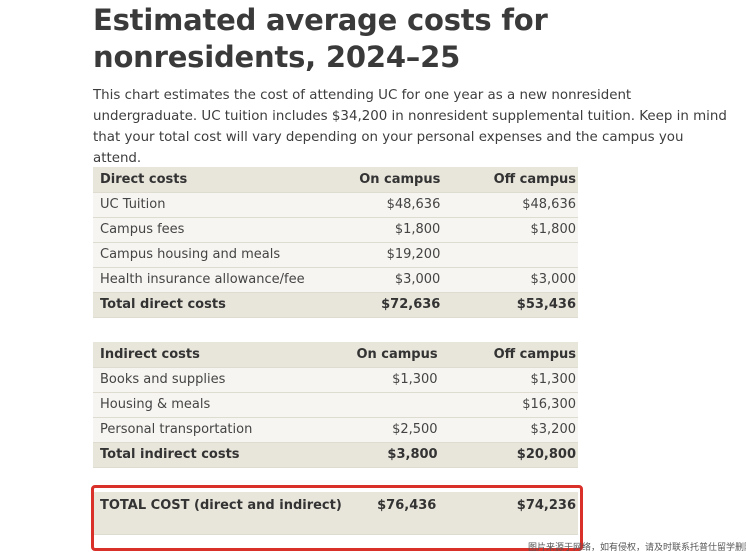 The height and width of the screenshot is (558, 746). What do you see at coordinates (392, 513) in the screenshot?
I see `grand-total-on-campus-value: $76,436` at bounding box center [392, 513].